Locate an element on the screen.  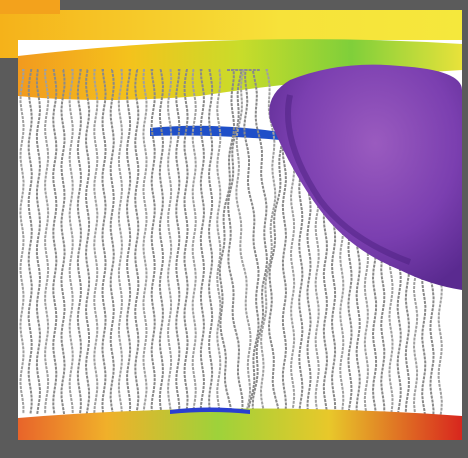
frame-top is located at coordinates (264, 5).